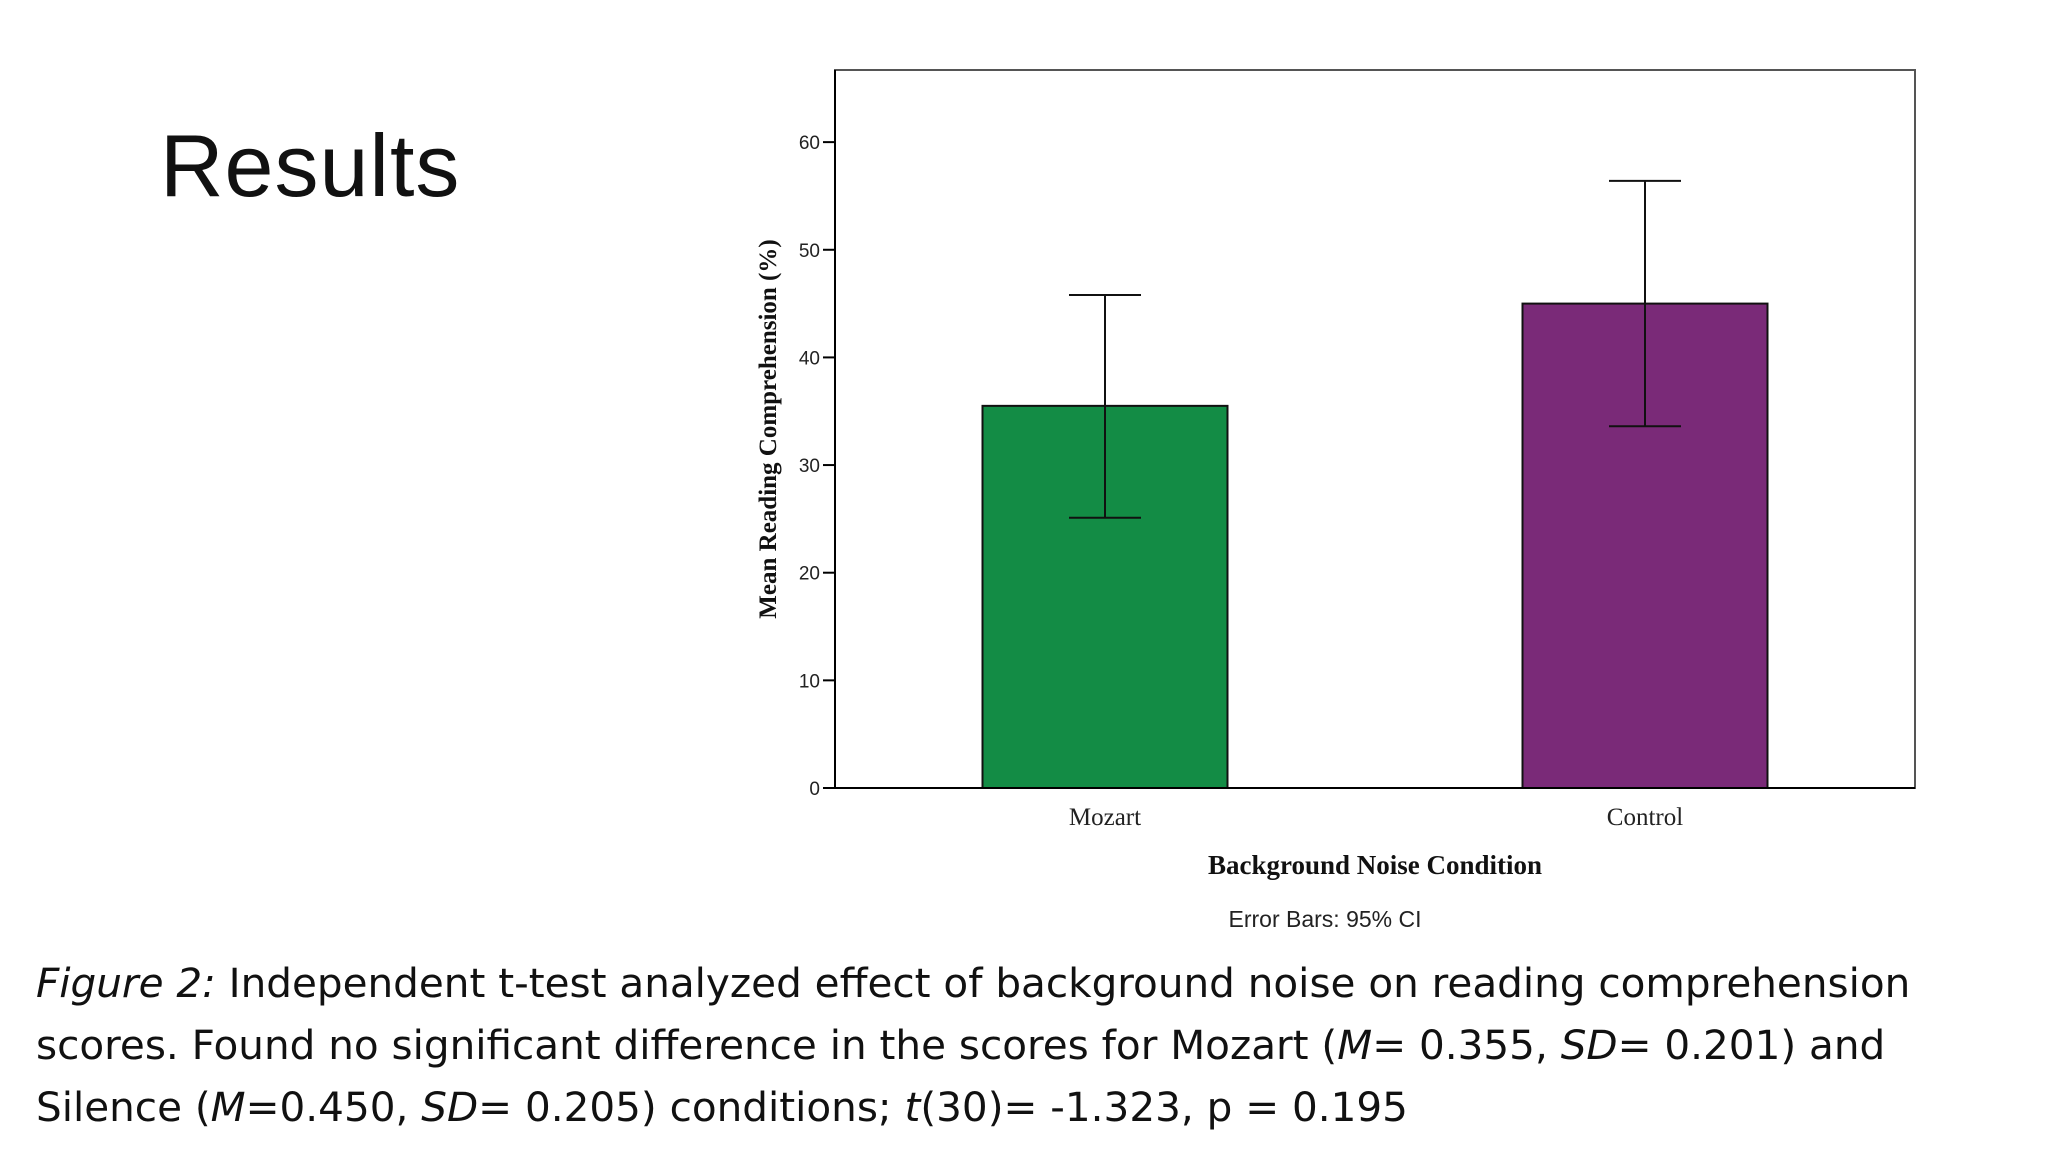  What do you see at coordinates (814, 789) in the screenshot?
I see `y-tick-label: 0` at bounding box center [814, 789].